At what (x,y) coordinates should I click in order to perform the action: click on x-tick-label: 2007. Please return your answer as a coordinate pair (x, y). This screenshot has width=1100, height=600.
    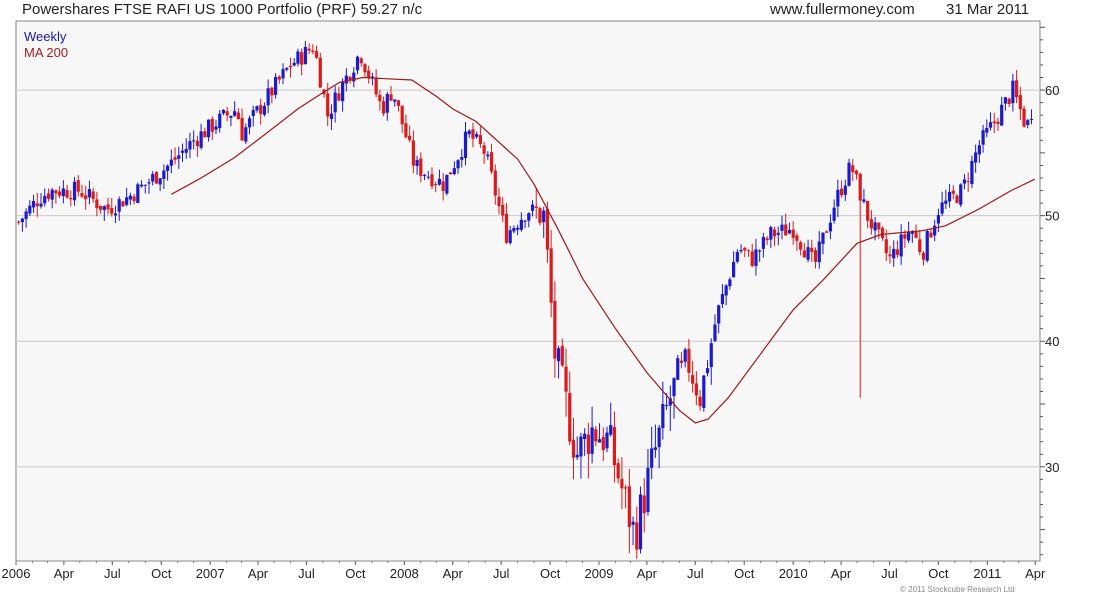
    Looking at the image, I should click on (210, 573).